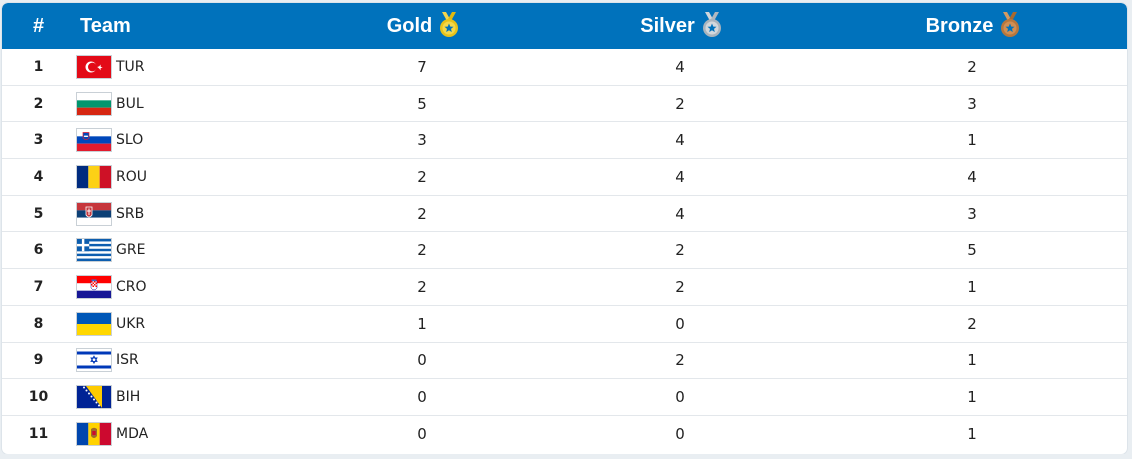 This screenshot has width=1132, height=459. I want to click on flag-greece-icon, so click(94, 250).